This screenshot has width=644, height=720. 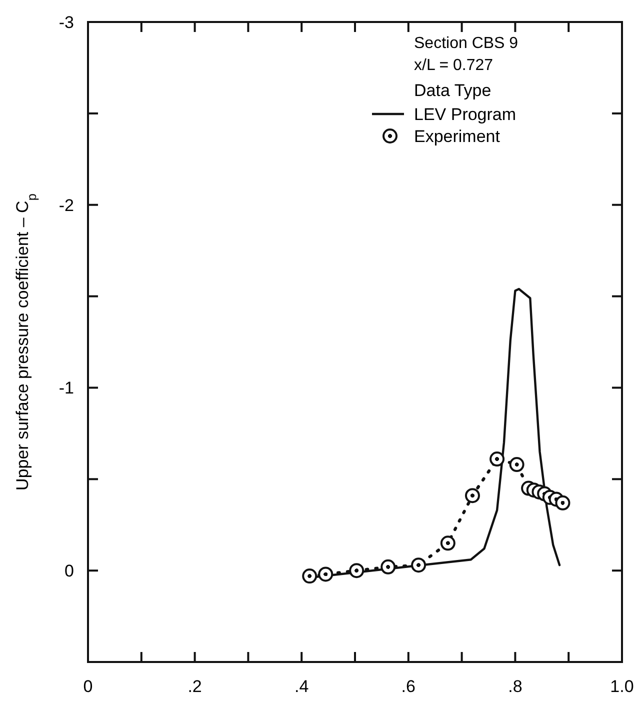 I want to click on legend-title: Data Type, so click(x=453, y=90).